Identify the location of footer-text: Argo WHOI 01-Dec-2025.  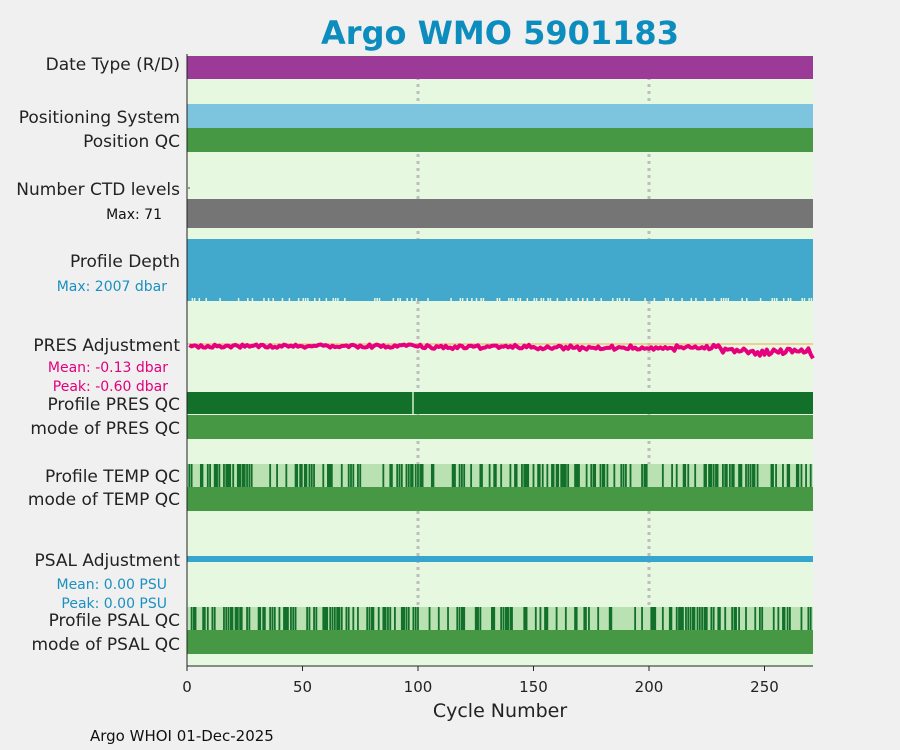
(182, 736).